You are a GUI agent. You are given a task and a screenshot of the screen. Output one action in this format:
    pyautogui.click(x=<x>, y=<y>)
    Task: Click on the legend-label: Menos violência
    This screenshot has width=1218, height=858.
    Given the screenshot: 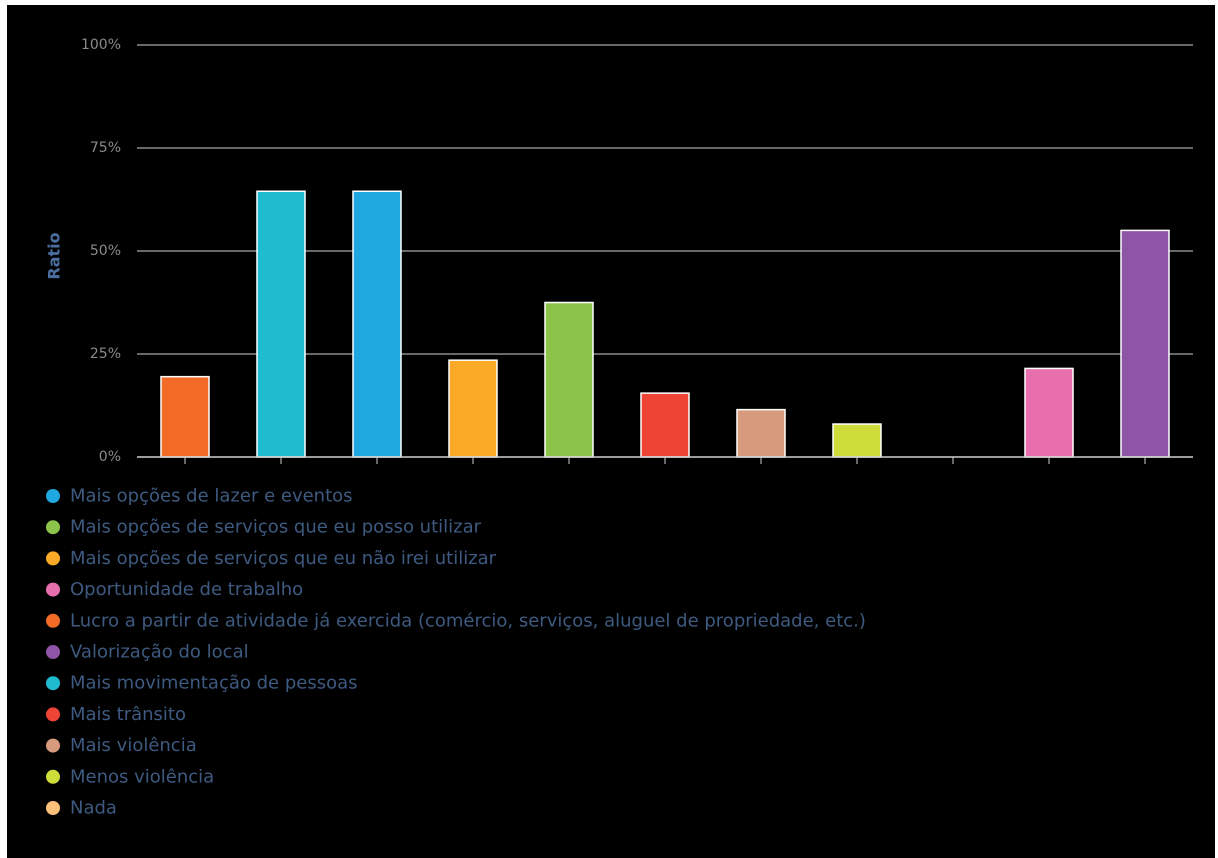 What is the action you would take?
    pyautogui.click(x=142, y=776)
    